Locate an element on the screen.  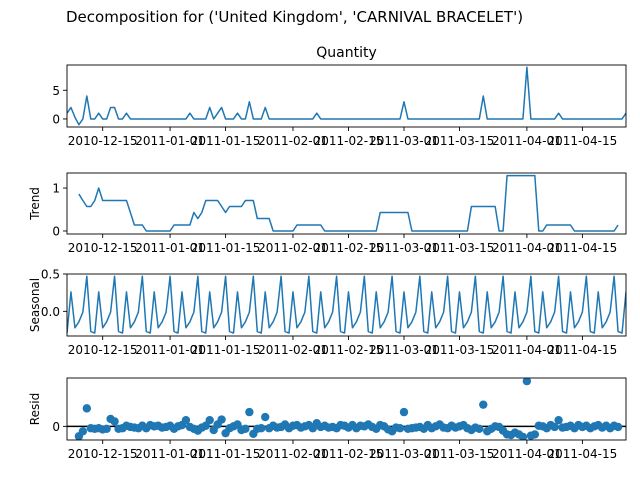
plot-area-observed is located at coordinates (346, 96).